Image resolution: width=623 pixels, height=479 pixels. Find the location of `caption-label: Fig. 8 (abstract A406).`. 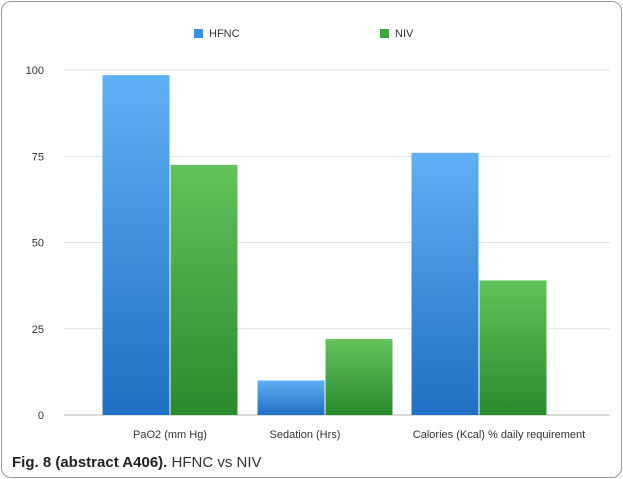

caption-label: Fig. 8 (abstract A406). is located at coordinates (90, 462).